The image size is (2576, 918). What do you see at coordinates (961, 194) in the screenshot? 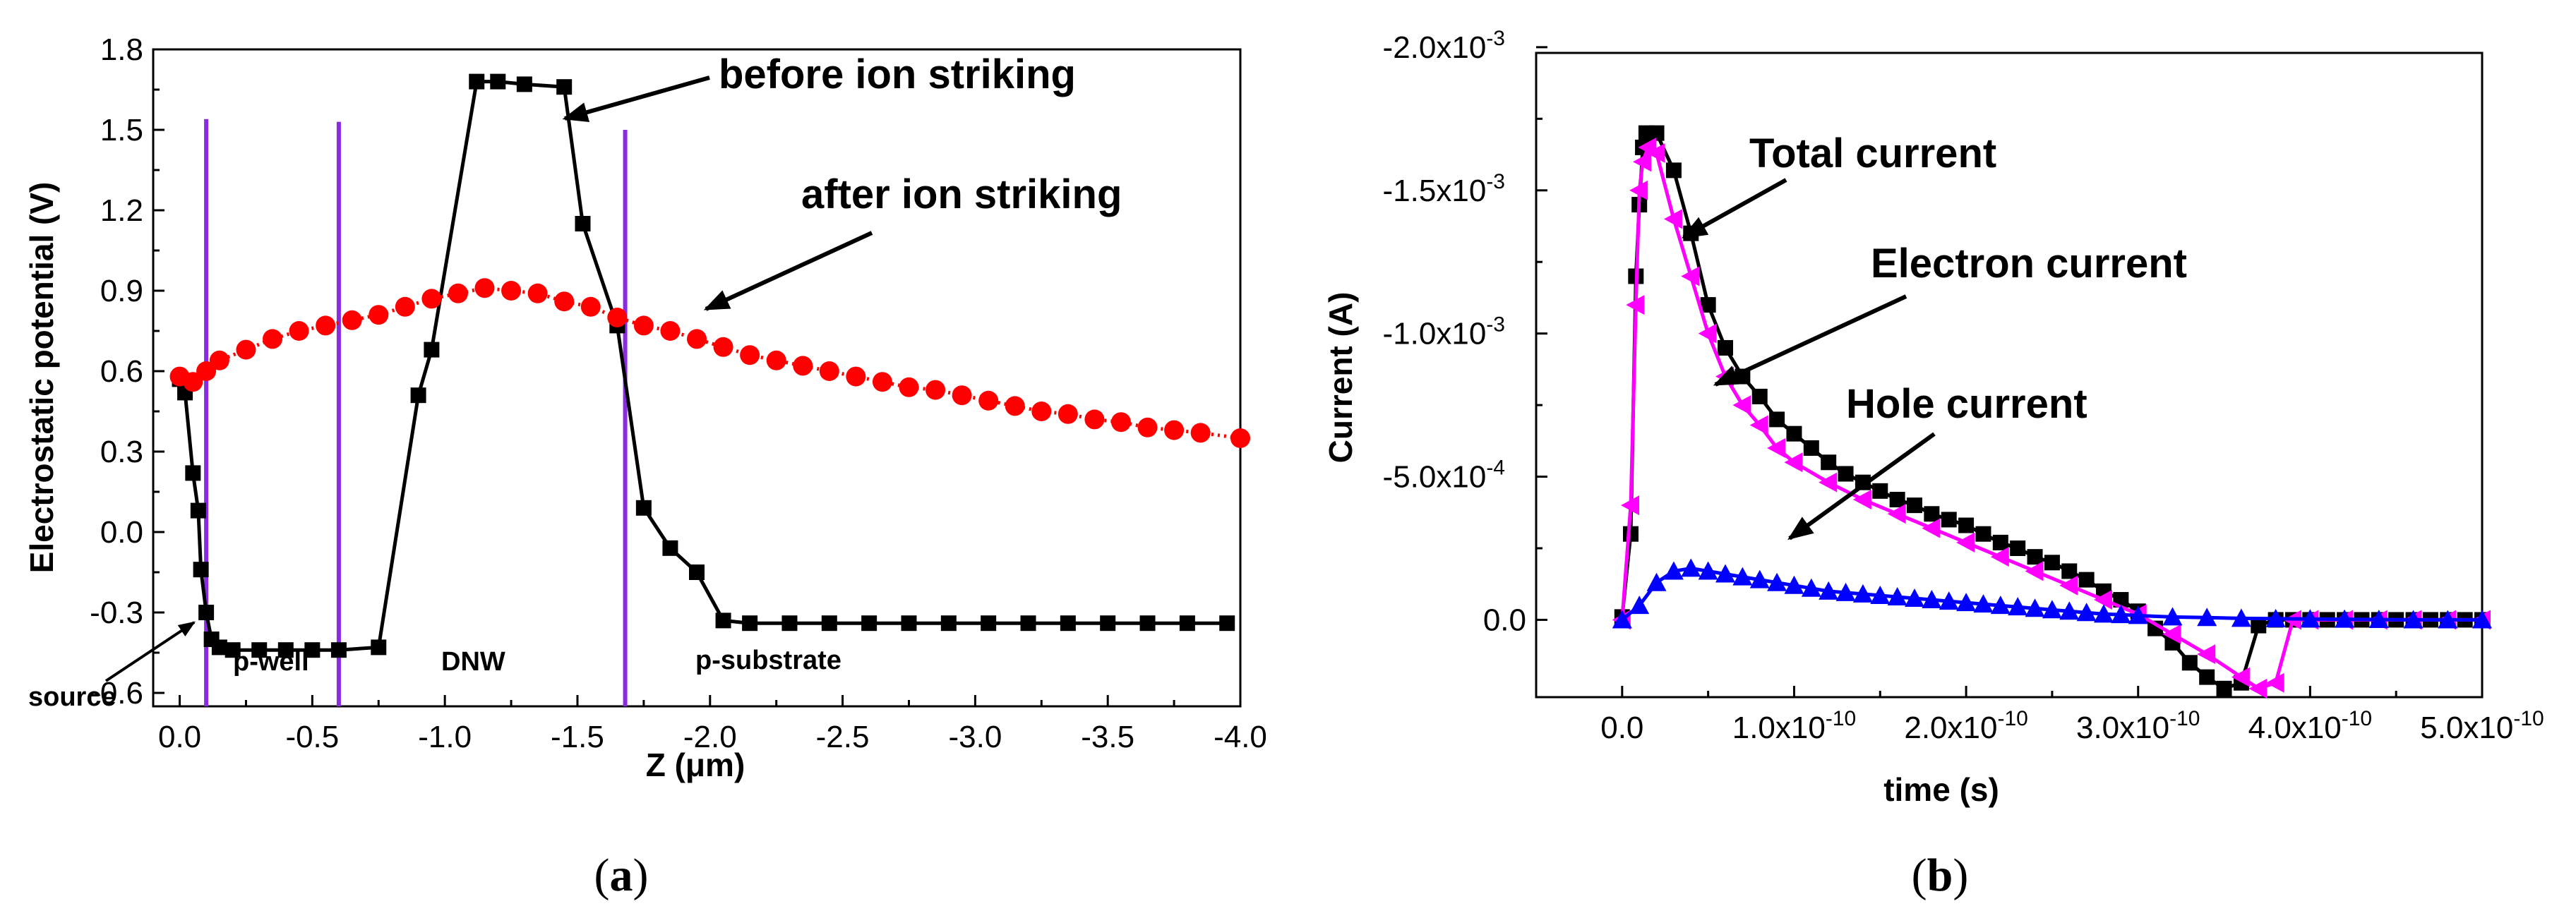
I see `annotation-after-ion-striking: after ion striking` at bounding box center [961, 194].